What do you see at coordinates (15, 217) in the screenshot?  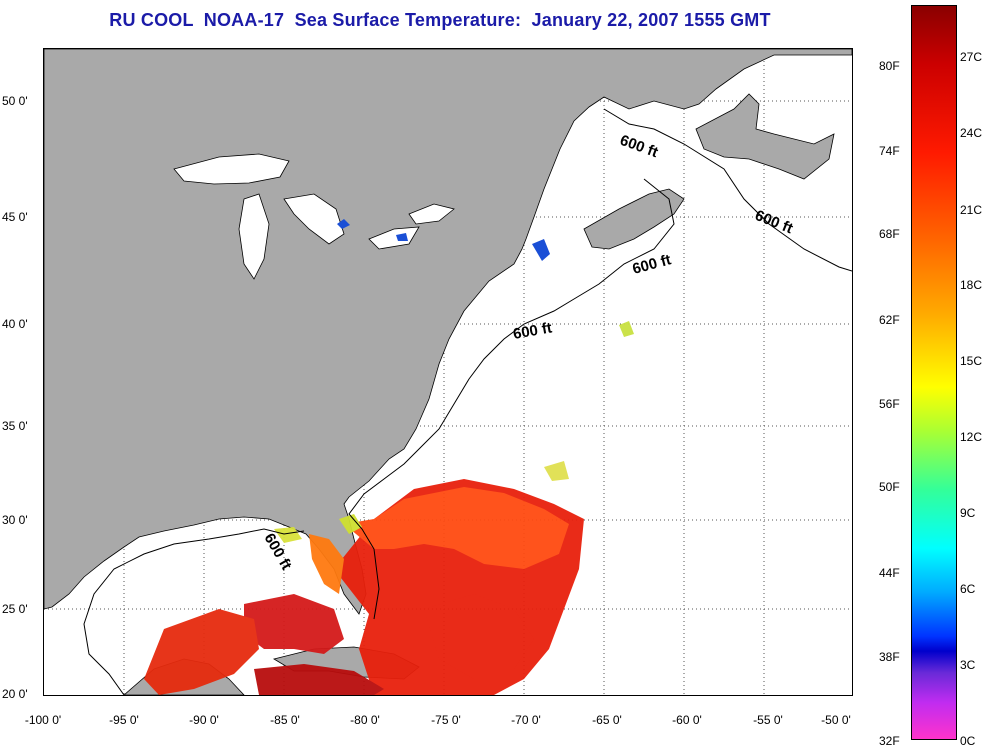 I see `y-tick-label: 45 0'` at bounding box center [15, 217].